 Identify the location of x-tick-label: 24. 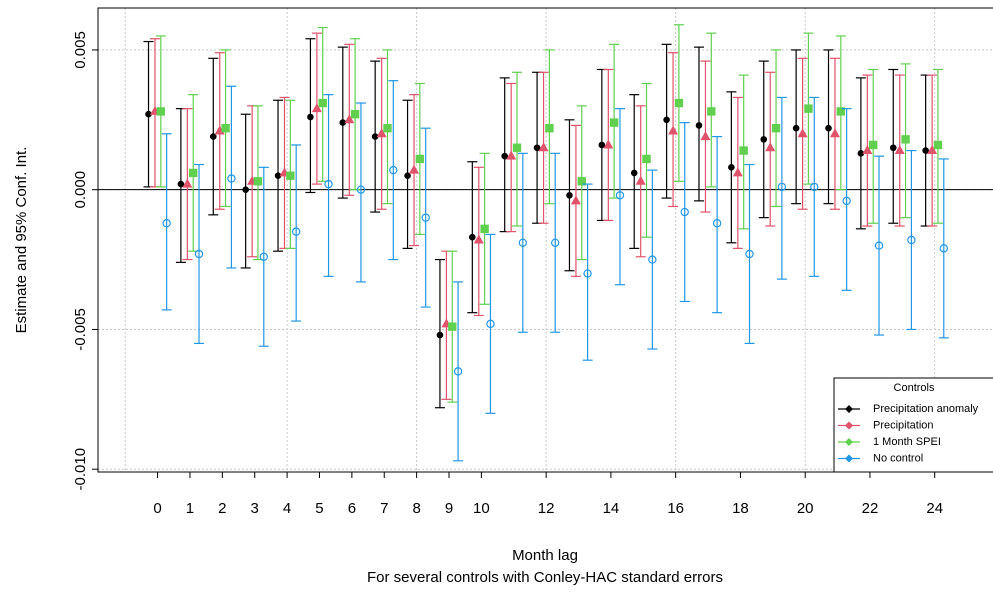
(934, 508).